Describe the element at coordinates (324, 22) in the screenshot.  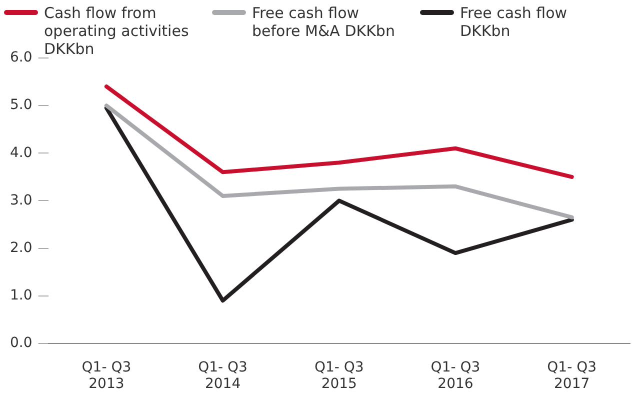
I see `legend-label: Free cash flow before M&A DKKbn` at that location.